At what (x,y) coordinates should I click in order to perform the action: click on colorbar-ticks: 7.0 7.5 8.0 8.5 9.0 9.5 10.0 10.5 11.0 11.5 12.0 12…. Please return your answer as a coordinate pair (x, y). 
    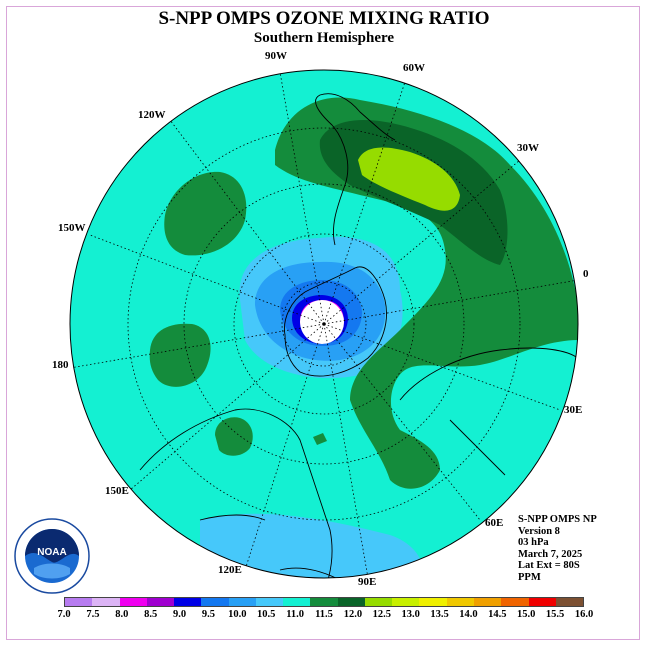
    Looking at the image, I should click on (324, 616).